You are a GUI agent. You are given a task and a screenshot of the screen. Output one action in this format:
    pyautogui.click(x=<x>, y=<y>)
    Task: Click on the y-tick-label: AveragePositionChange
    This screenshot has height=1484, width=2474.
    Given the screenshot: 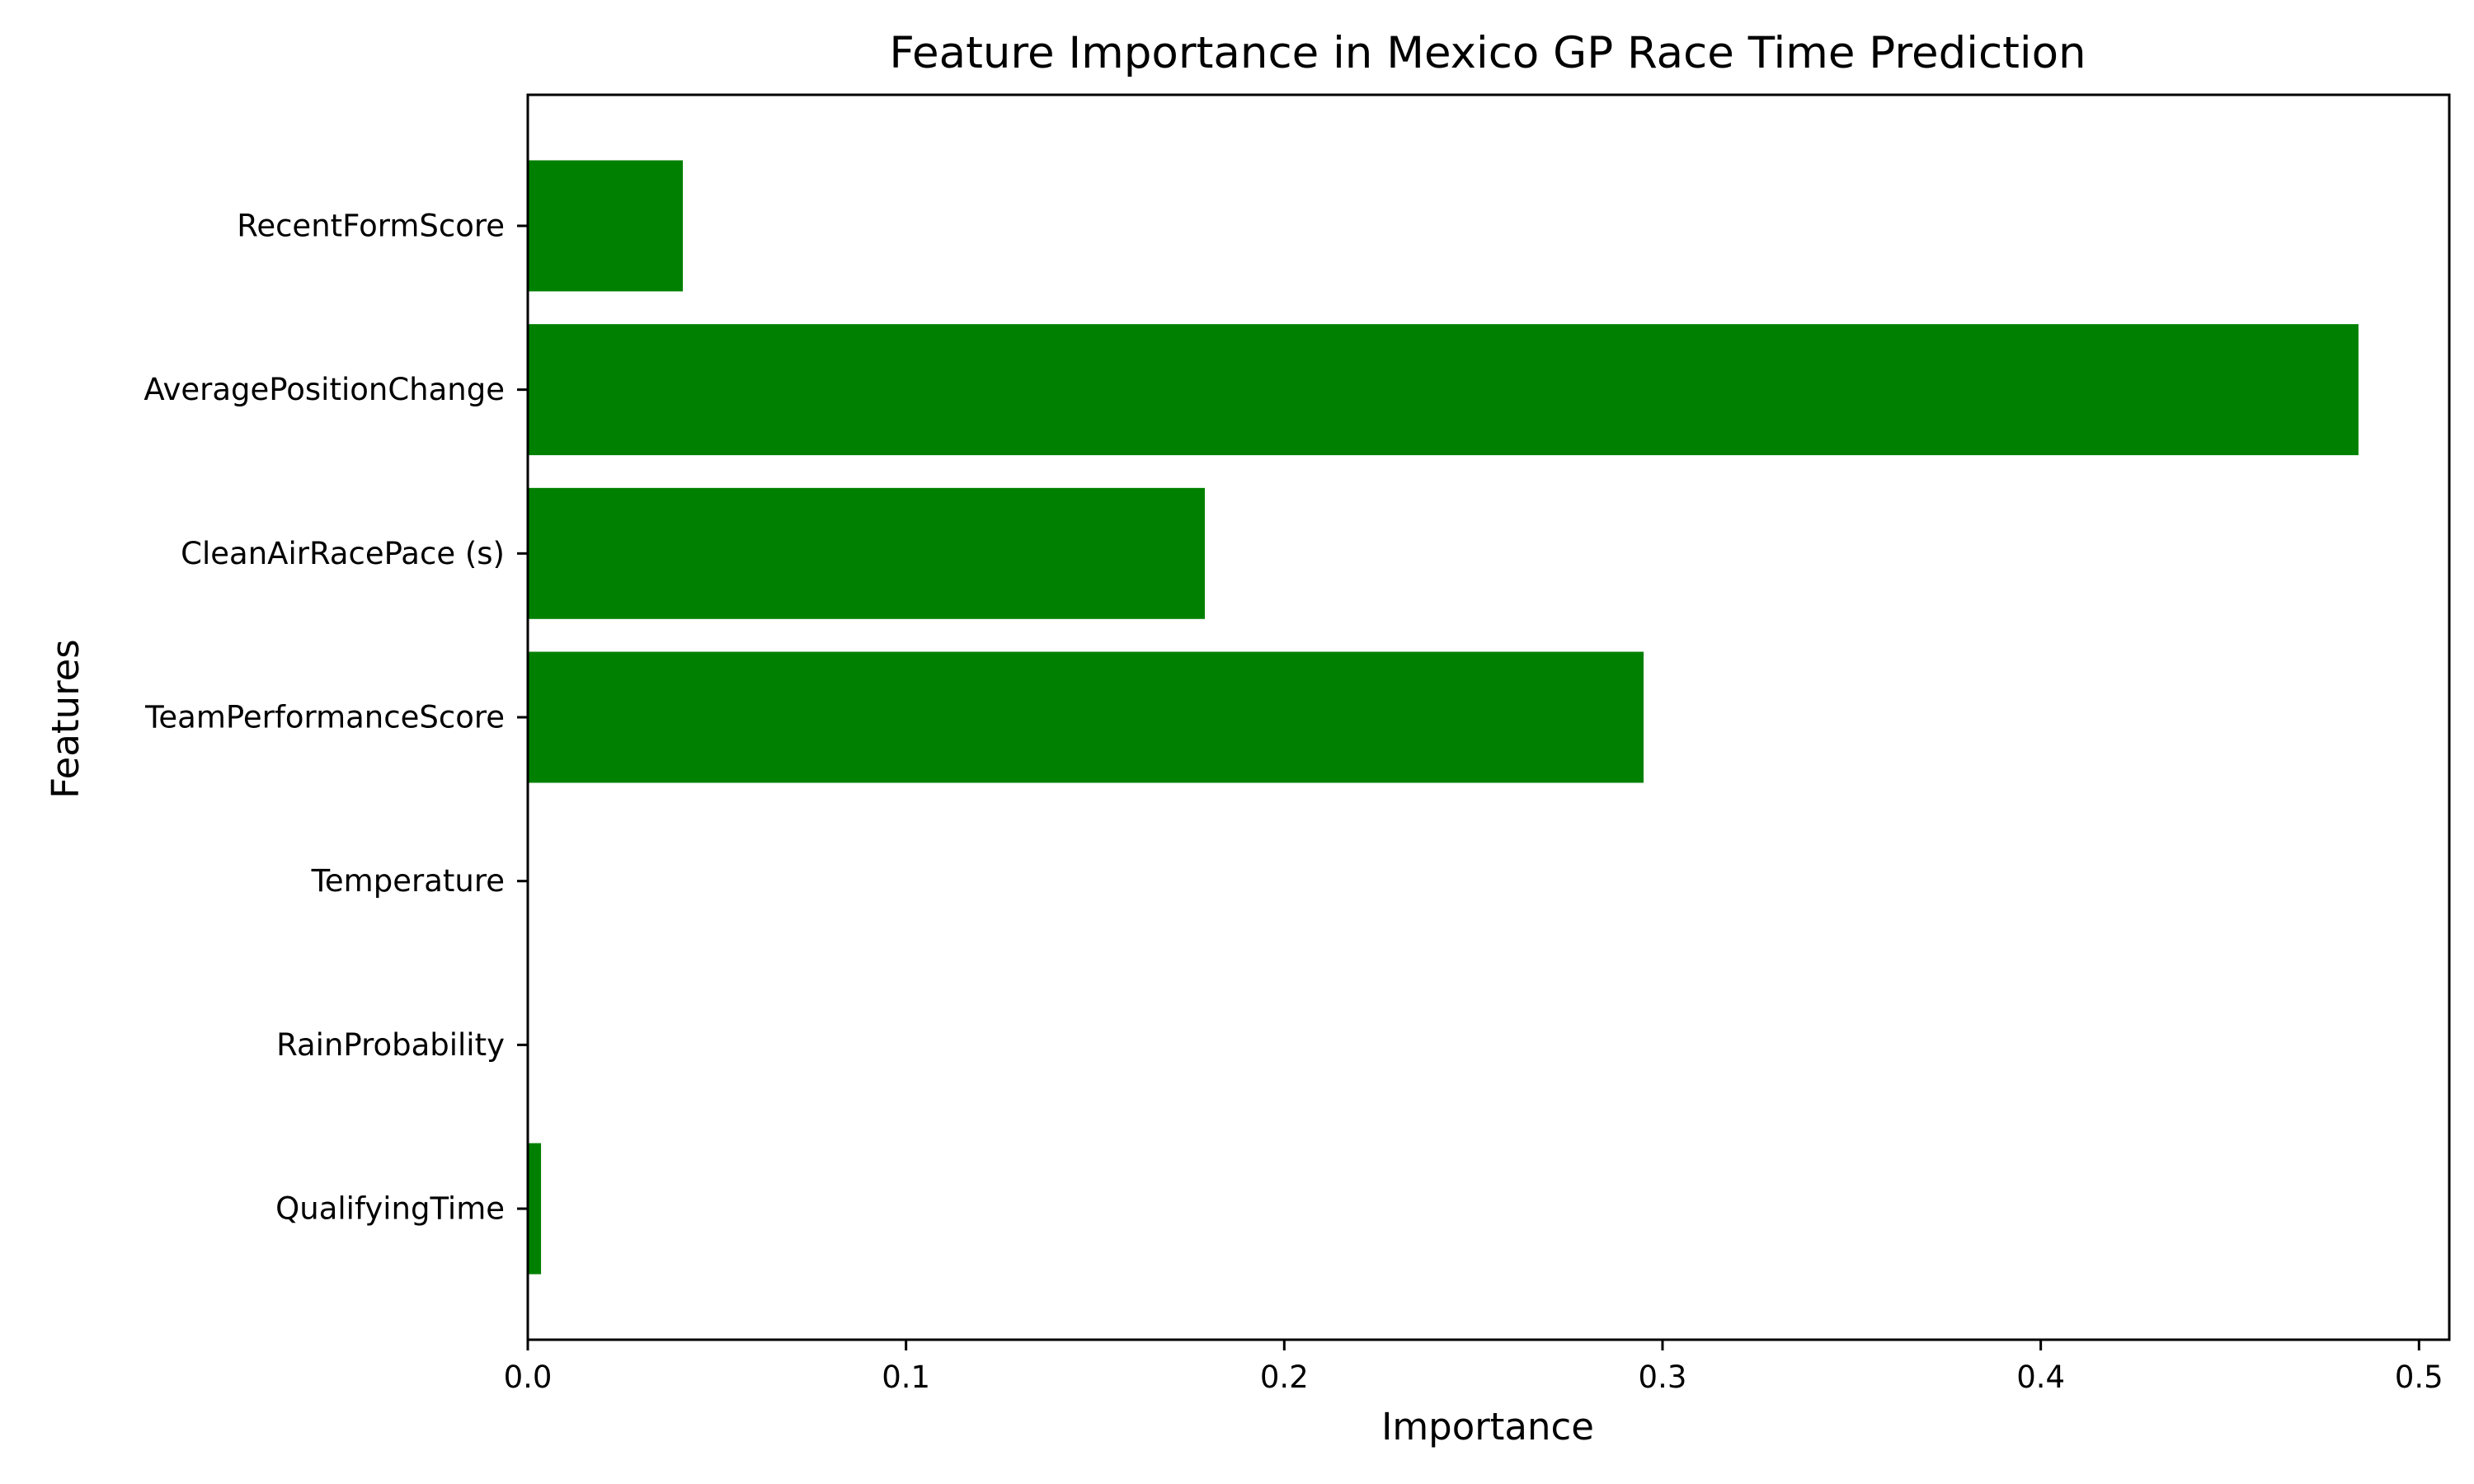 What is the action you would take?
    pyautogui.click(x=324, y=389)
    